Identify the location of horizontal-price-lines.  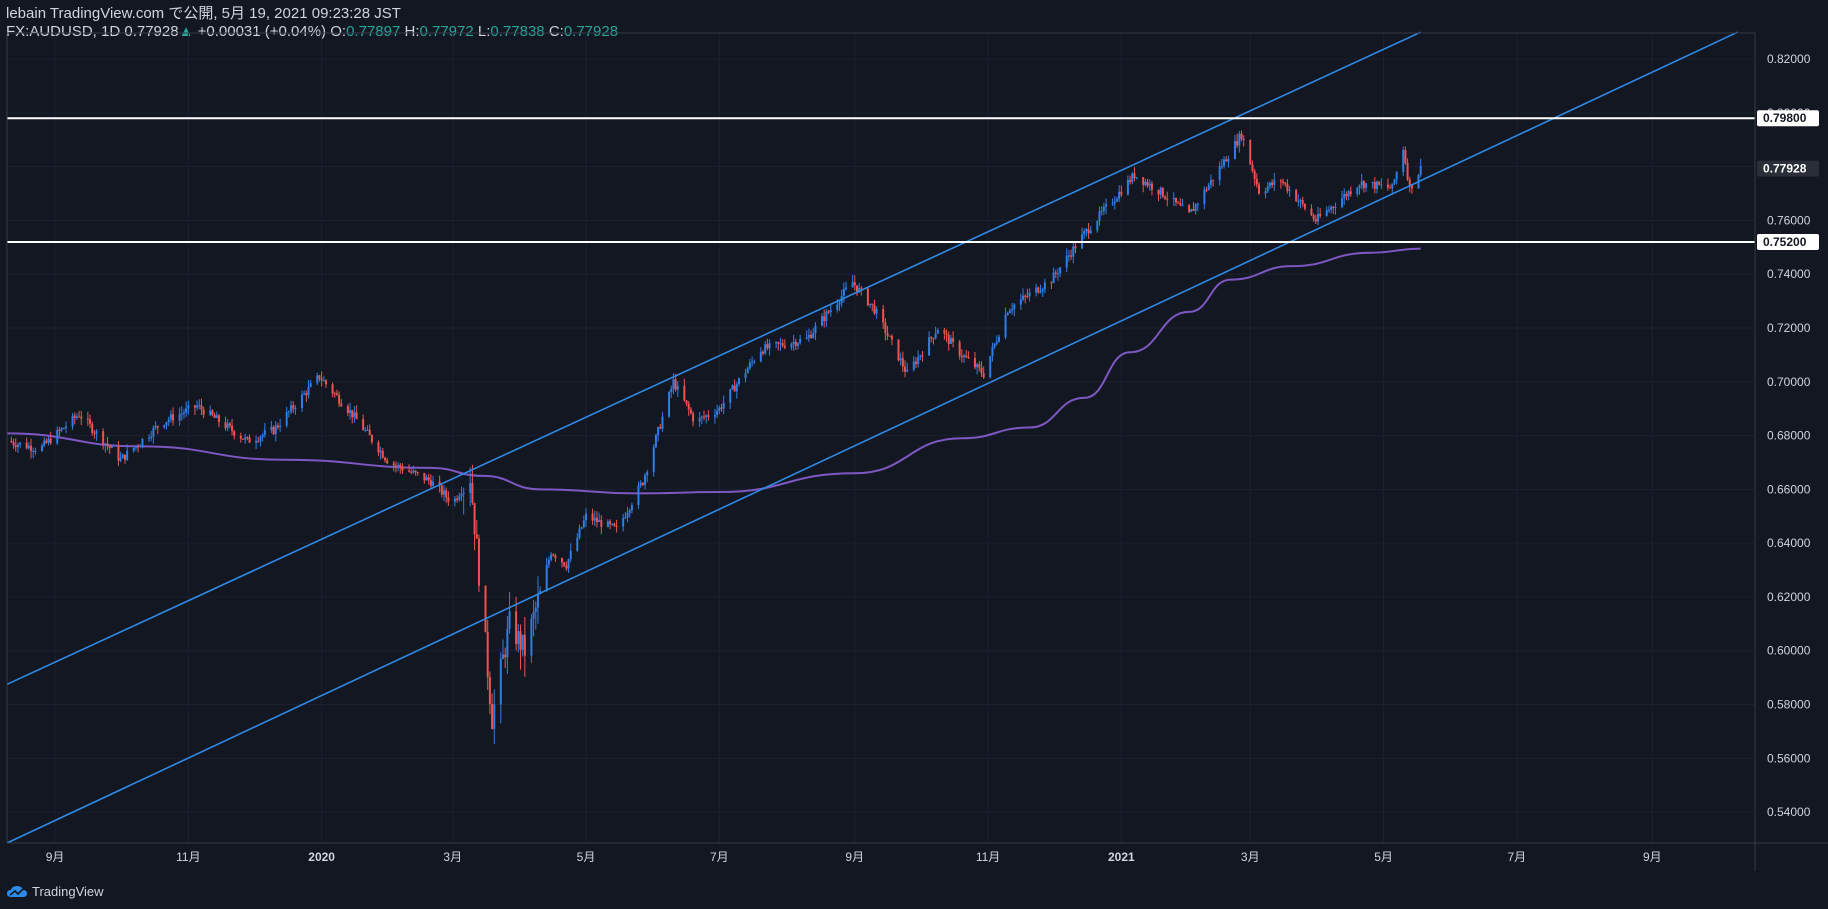
(881, 180).